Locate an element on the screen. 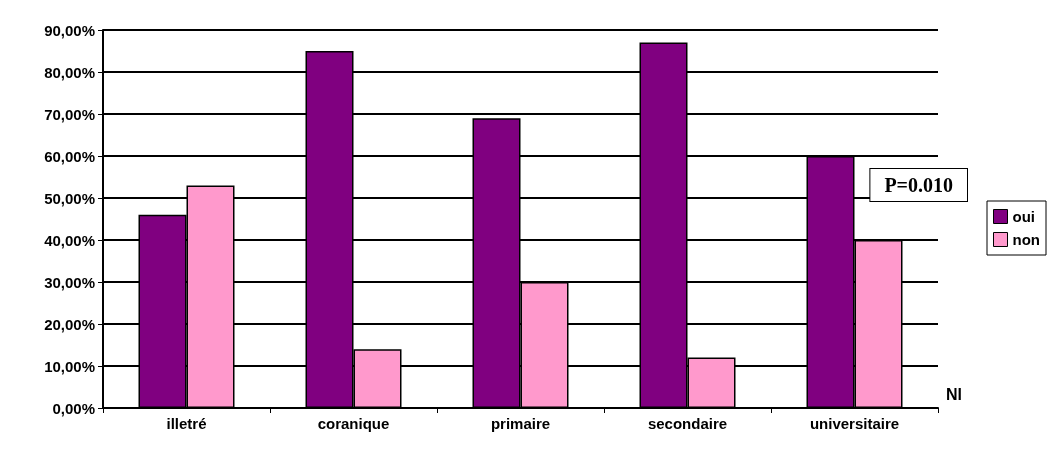 The height and width of the screenshot is (457, 1059). legend-label: non is located at coordinates (1026, 239).